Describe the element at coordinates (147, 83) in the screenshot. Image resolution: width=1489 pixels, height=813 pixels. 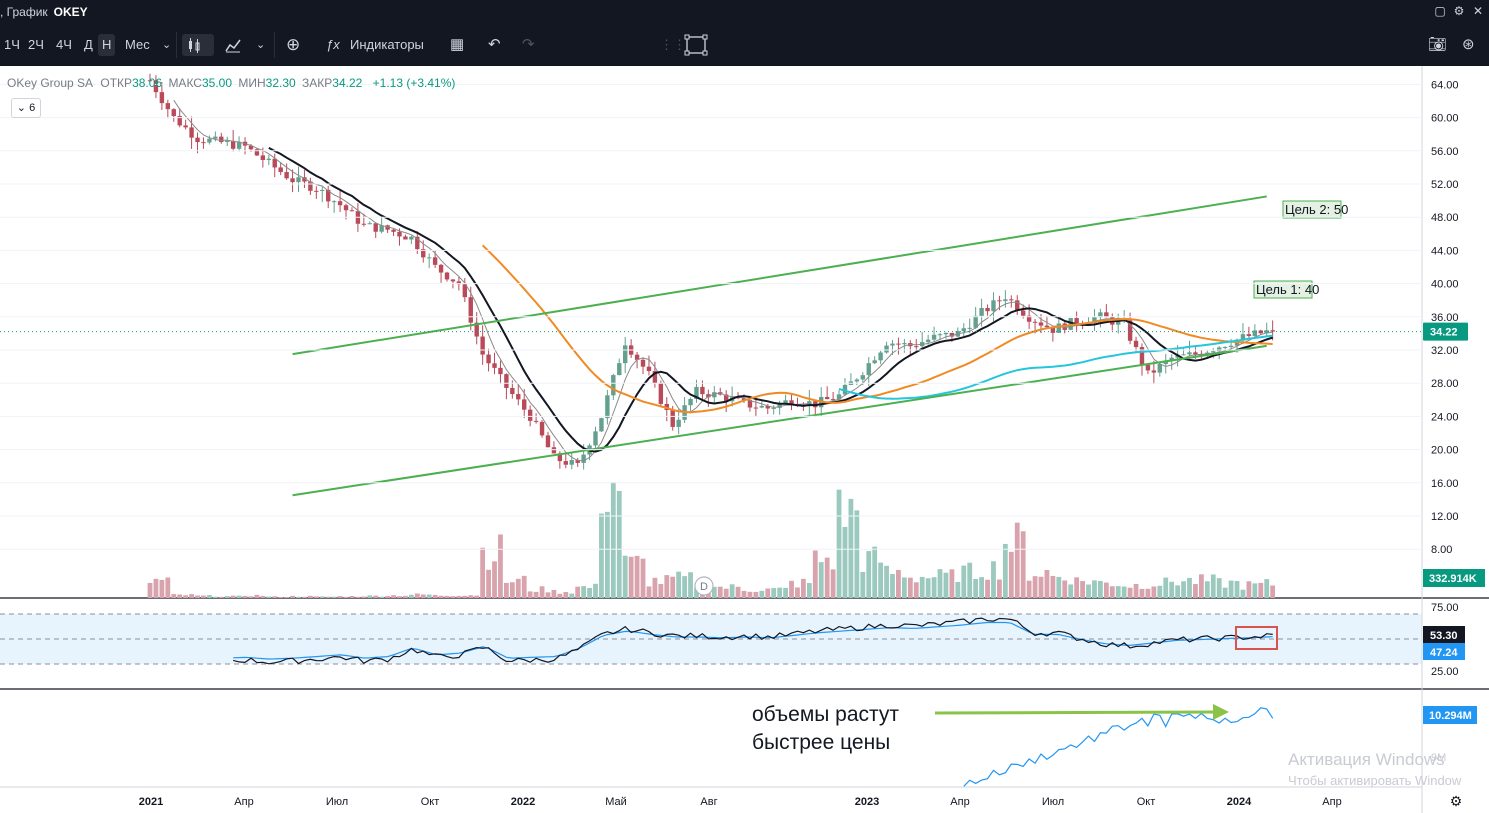
I see `legend-open: 38.06` at that location.